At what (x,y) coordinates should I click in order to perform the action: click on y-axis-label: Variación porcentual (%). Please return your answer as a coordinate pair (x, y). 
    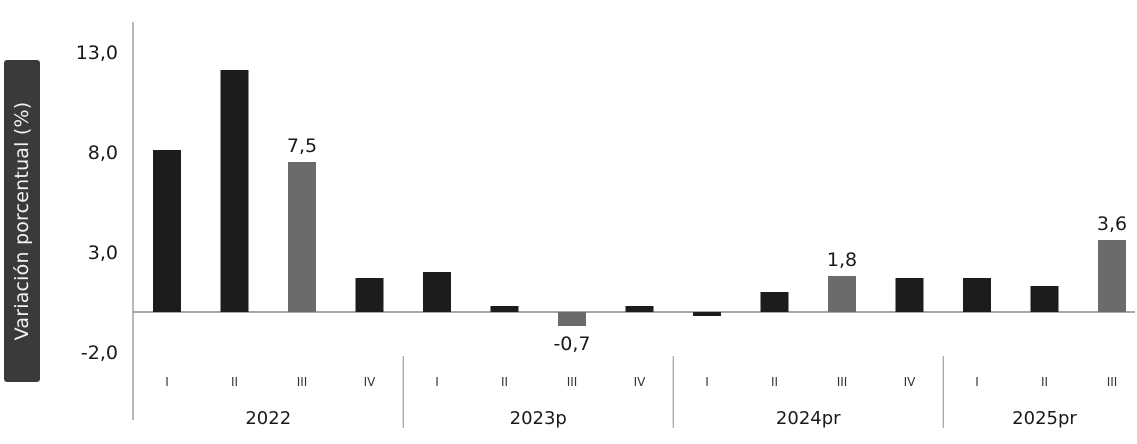
    Looking at the image, I should click on (22, 221).